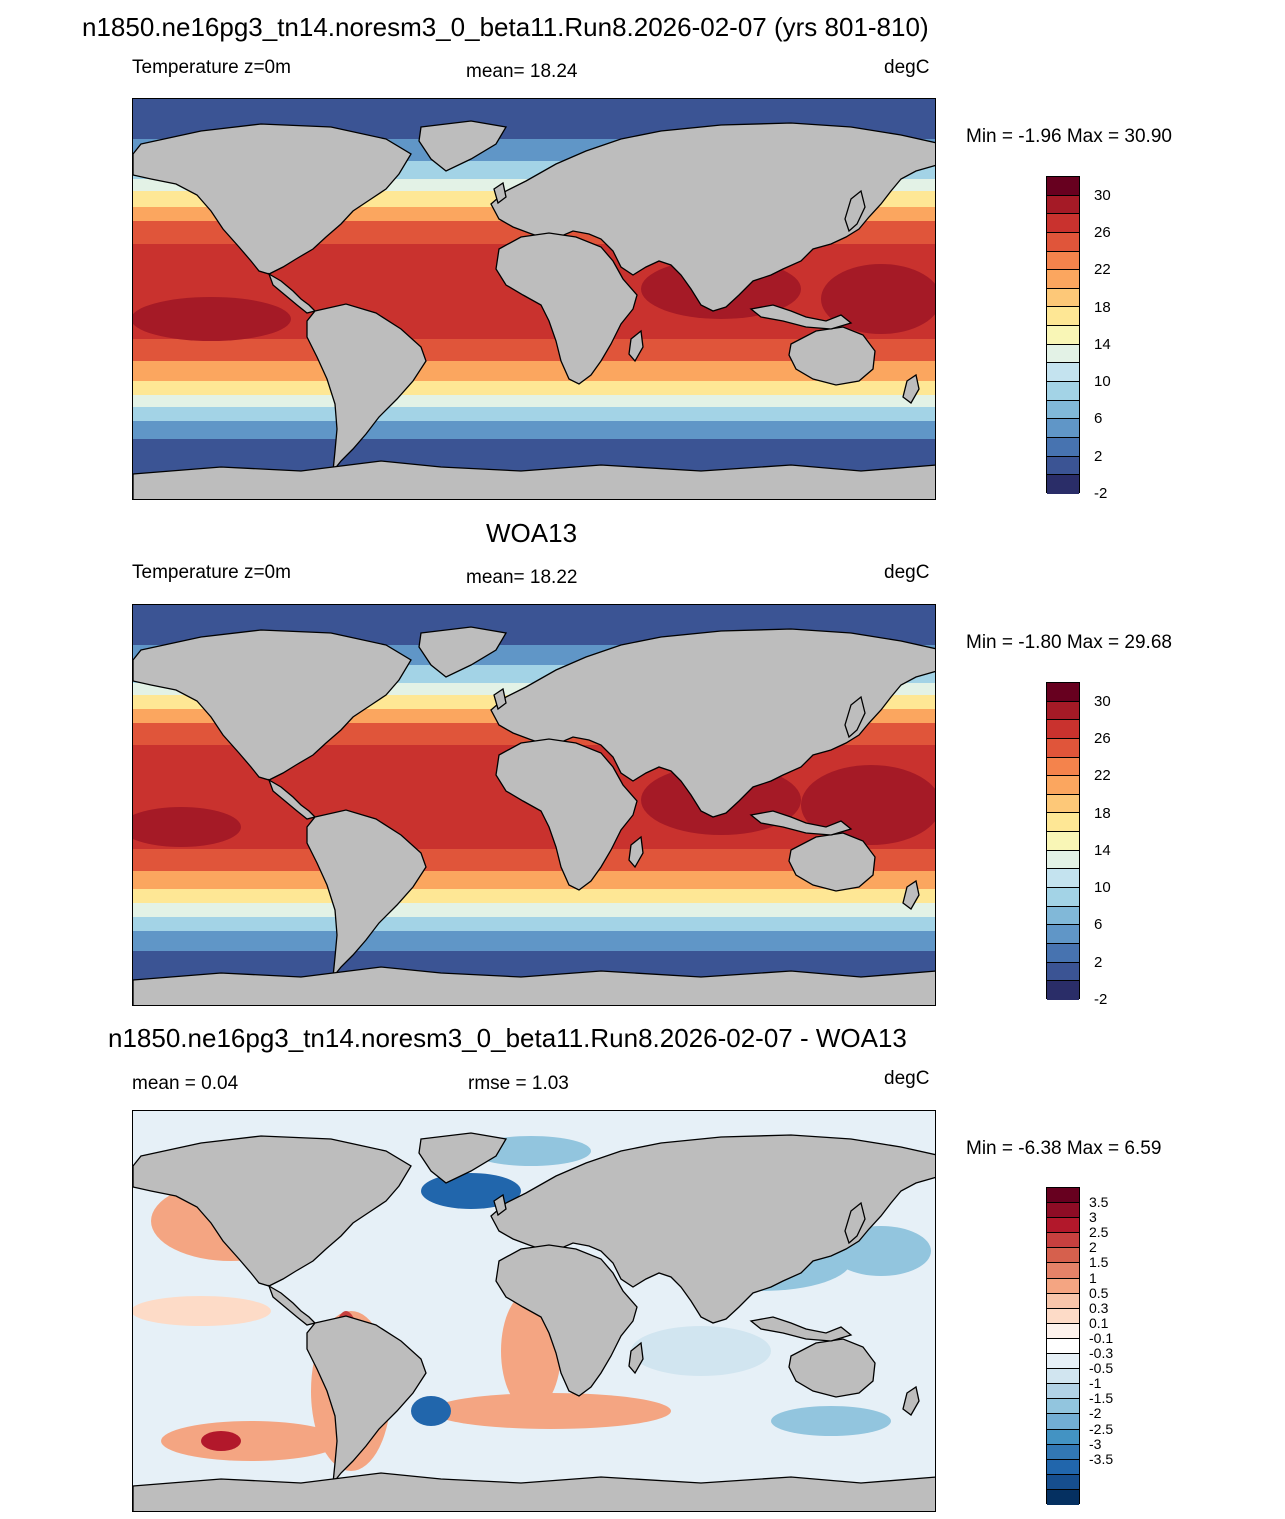  Describe the element at coordinates (211, 67) in the screenshot. I see `panel1-variable-label: Temperature z=0m` at that location.